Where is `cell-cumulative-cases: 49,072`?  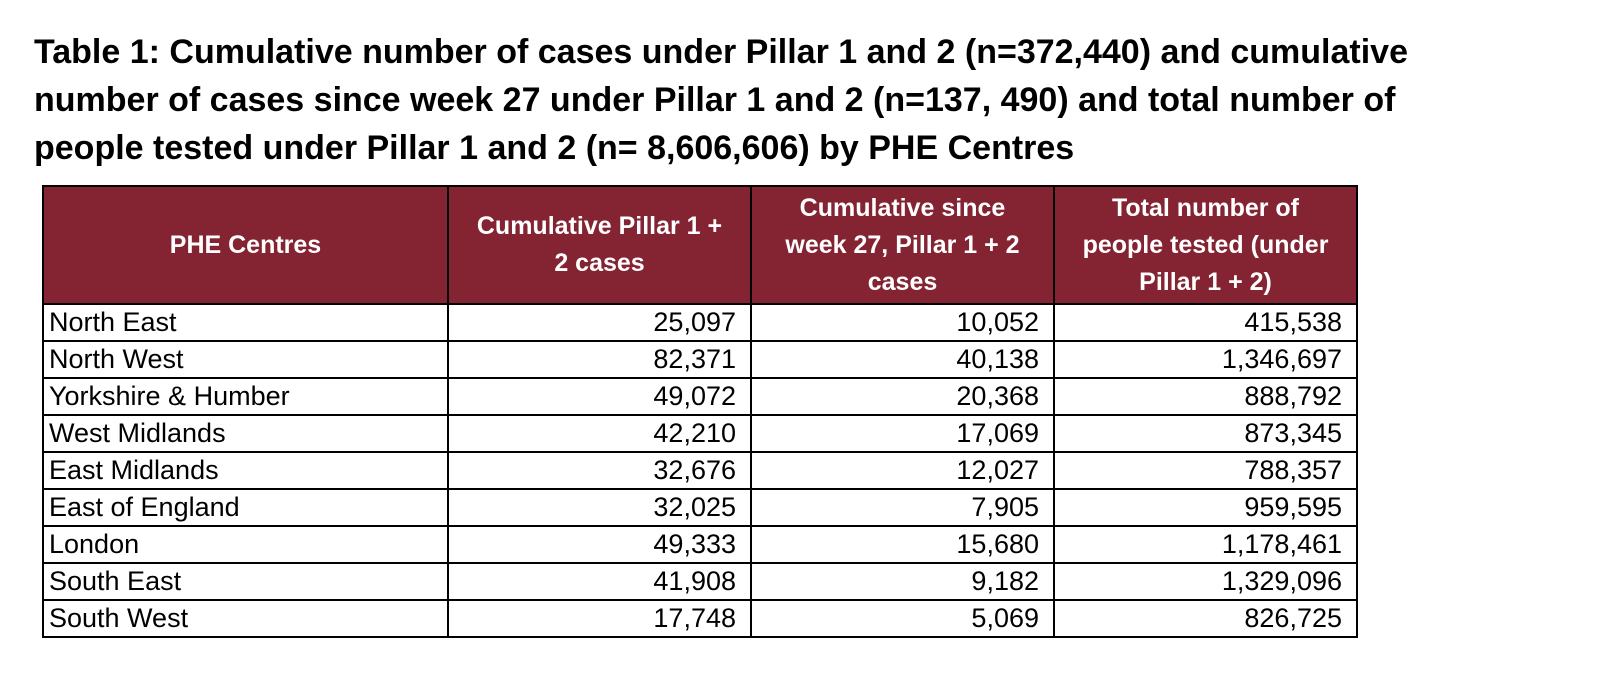 cell-cumulative-cases: 49,072 is located at coordinates (599, 396).